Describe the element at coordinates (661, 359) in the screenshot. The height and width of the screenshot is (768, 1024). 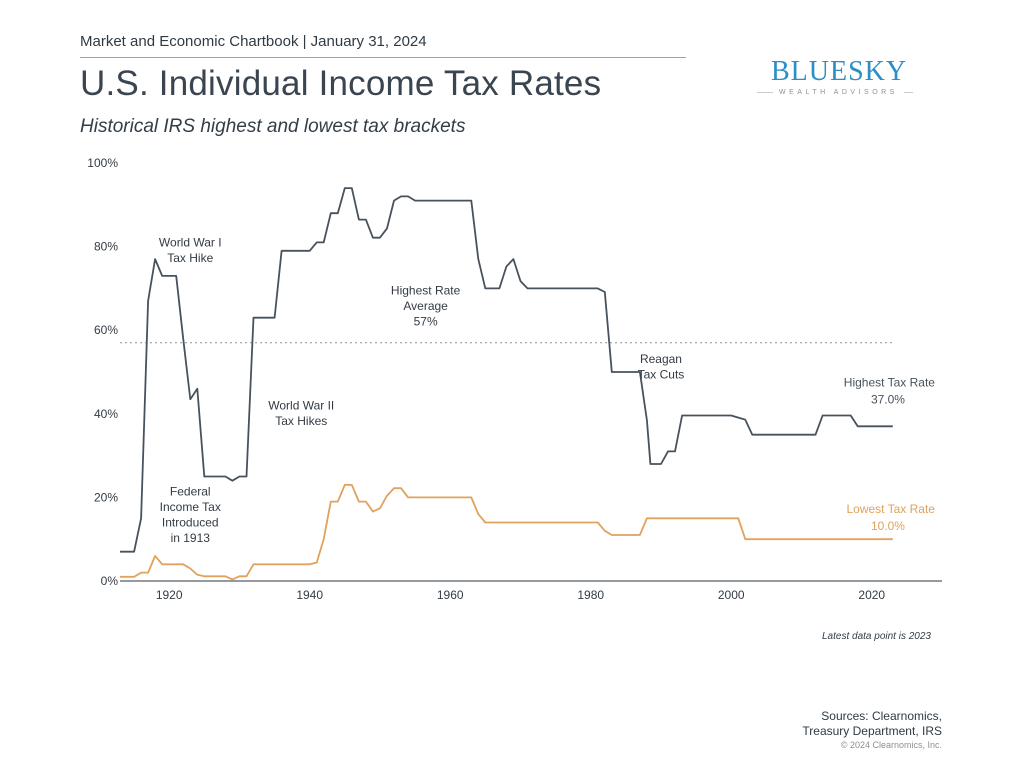
I see `annotation-line: Reagan` at that location.